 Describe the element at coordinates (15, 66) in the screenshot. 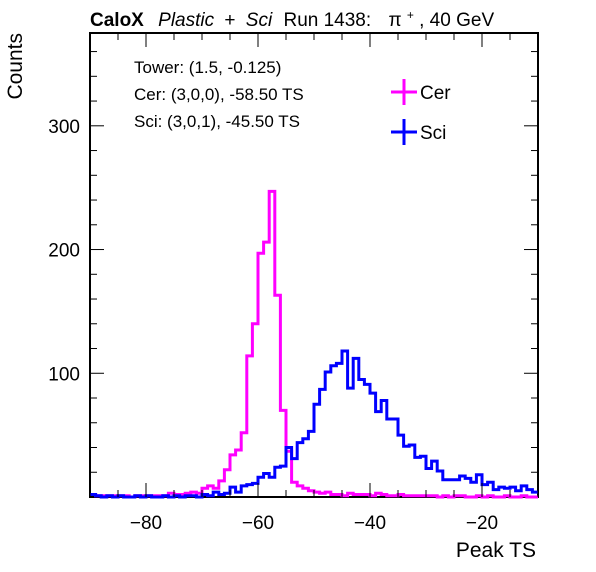

I see `y-axis-label: Counts` at that location.